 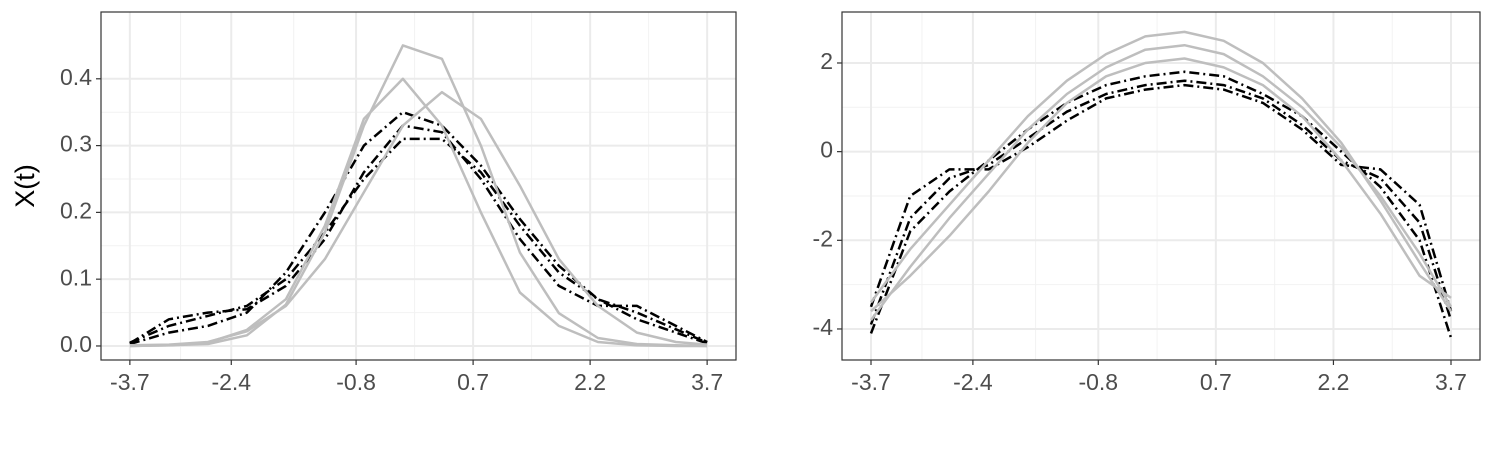 I want to click on y-axis-title: X(t), so click(x=25, y=186).